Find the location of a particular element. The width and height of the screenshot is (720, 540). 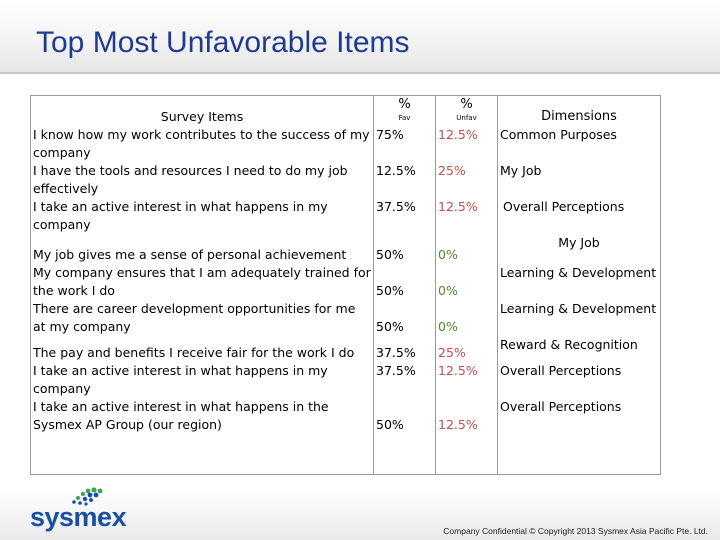

dimension: Reward & Recognition is located at coordinates (579, 349).